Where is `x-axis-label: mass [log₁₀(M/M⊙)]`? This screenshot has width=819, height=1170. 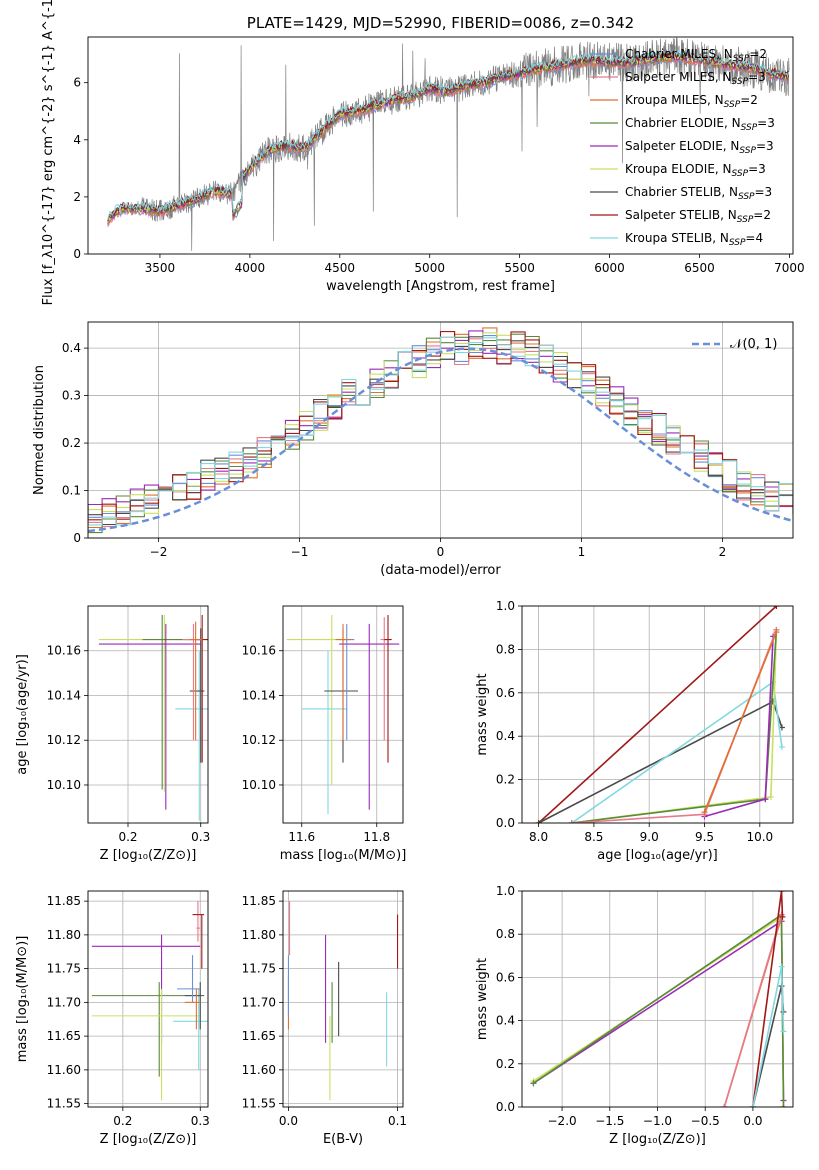
x-axis-label: mass [log₁₀(M/M⊙)] is located at coordinates (343, 855).